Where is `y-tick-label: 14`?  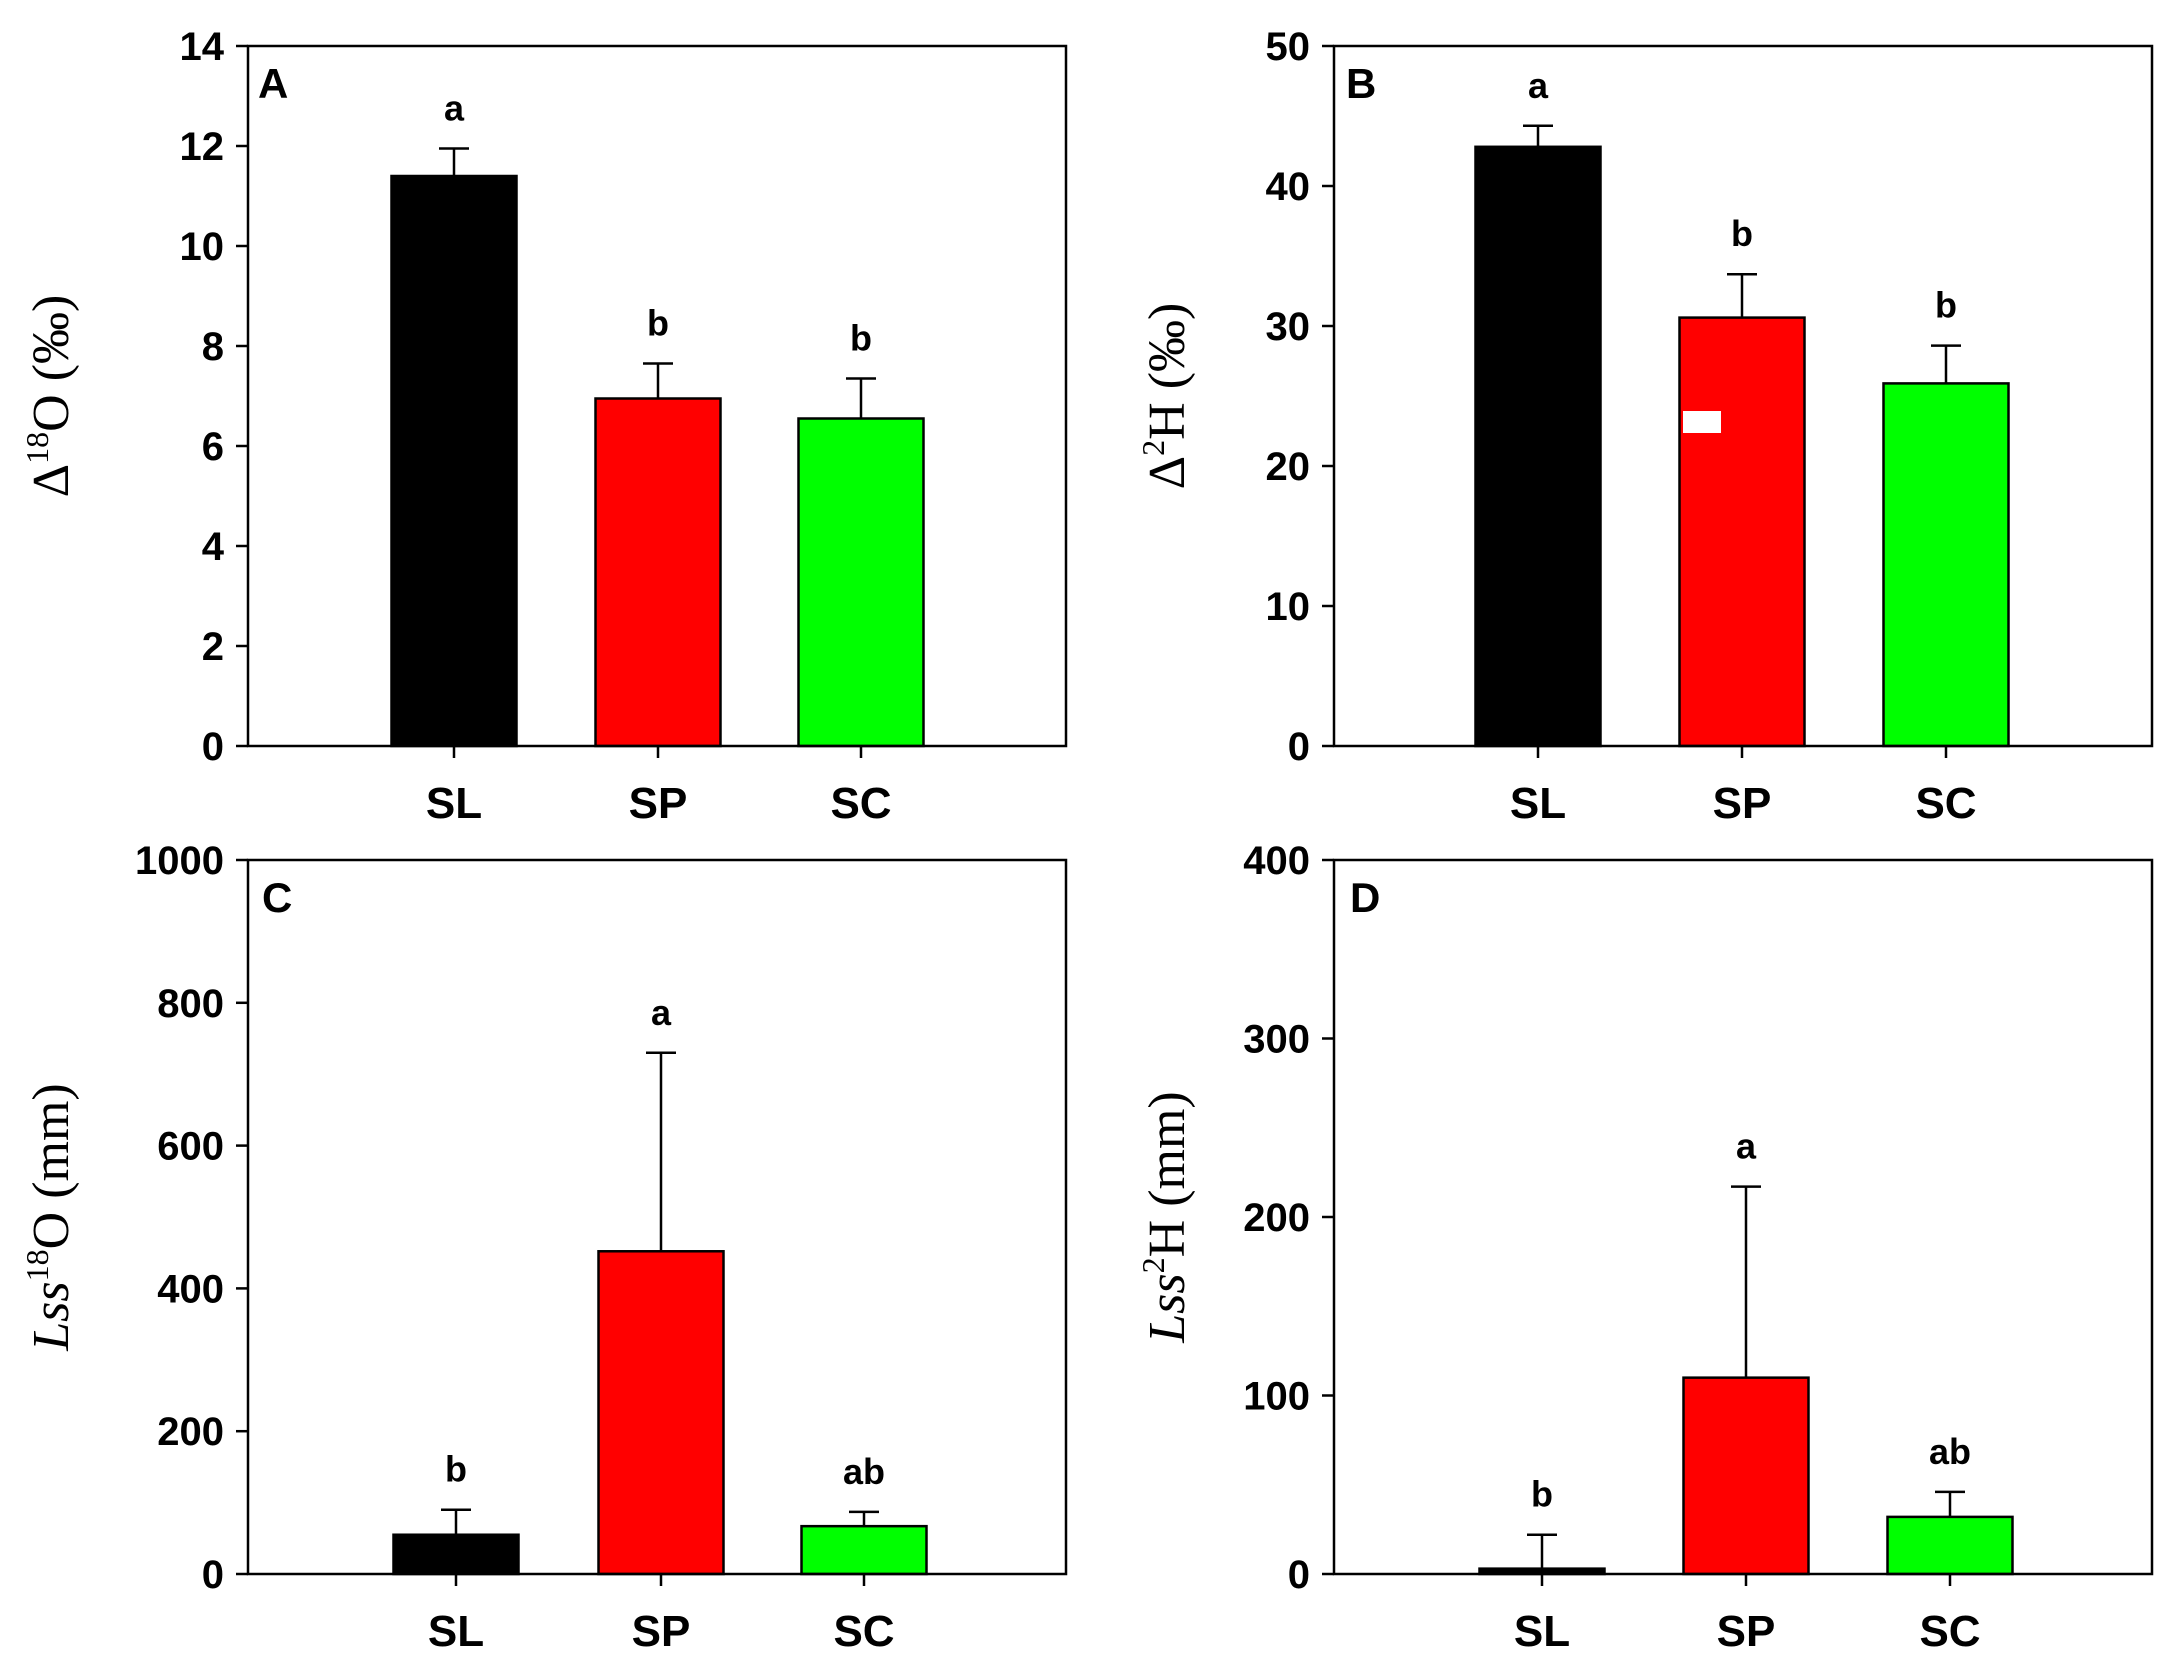 y-tick-label: 14 is located at coordinates (202, 47).